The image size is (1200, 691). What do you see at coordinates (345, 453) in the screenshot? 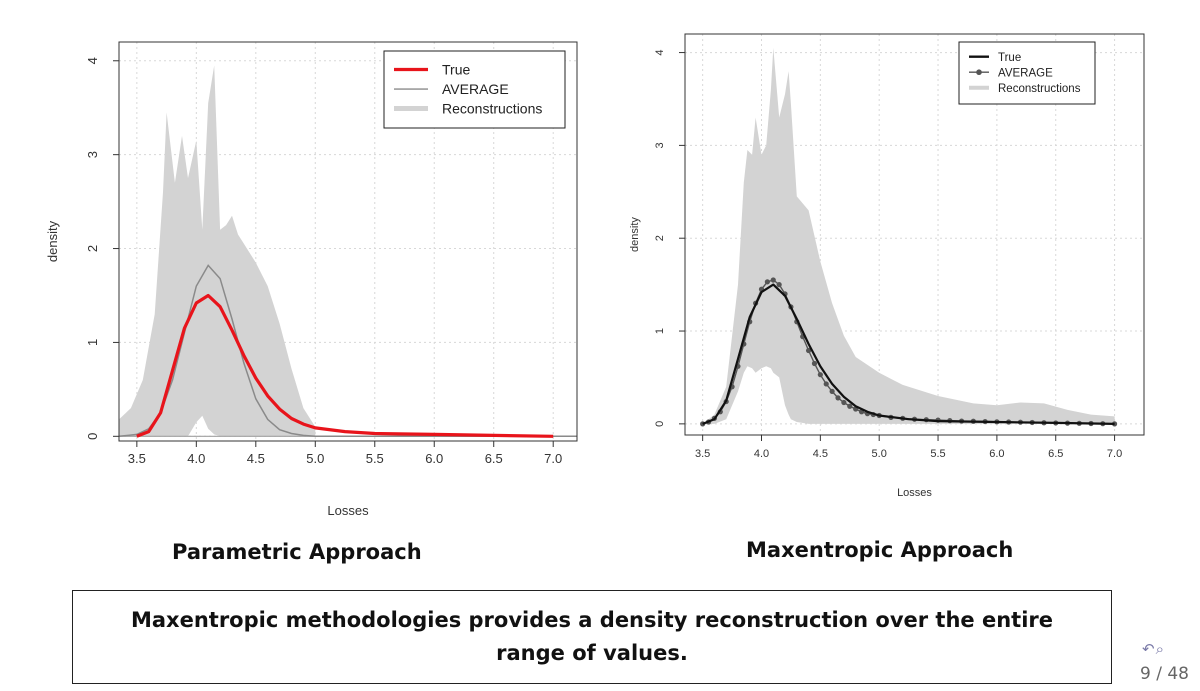
I see `x-axis-left: 3.5 4.0 4.5 5.0 5.5 6.0 6.5 7.0` at bounding box center [345, 453].